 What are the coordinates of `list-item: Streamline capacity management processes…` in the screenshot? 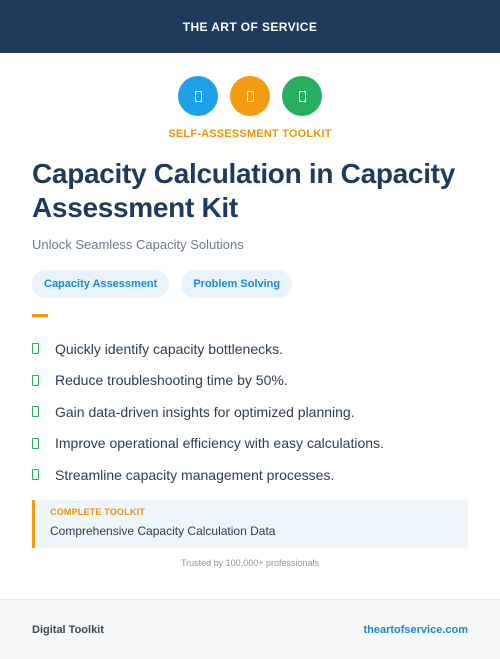 It's located at (252, 475).